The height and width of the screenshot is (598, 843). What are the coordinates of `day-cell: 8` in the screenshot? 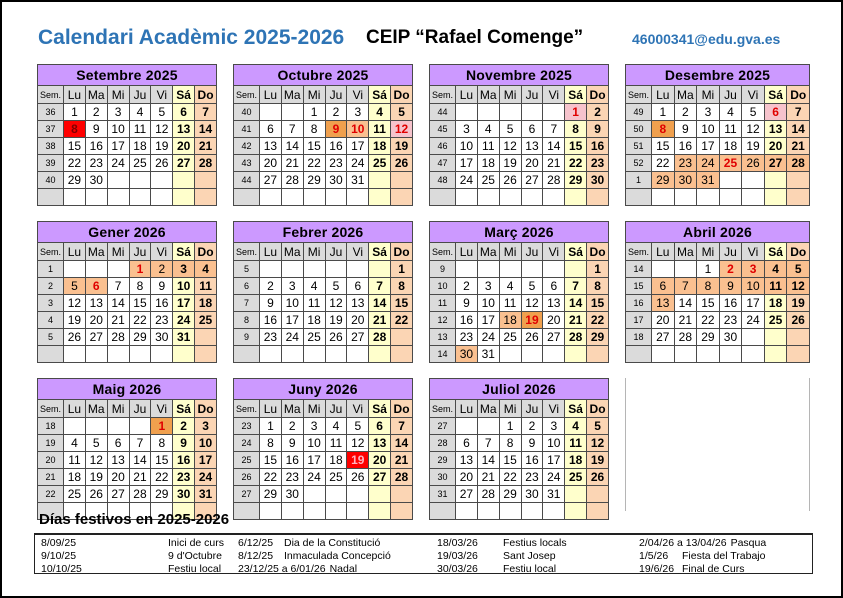 It's located at (140, 286).